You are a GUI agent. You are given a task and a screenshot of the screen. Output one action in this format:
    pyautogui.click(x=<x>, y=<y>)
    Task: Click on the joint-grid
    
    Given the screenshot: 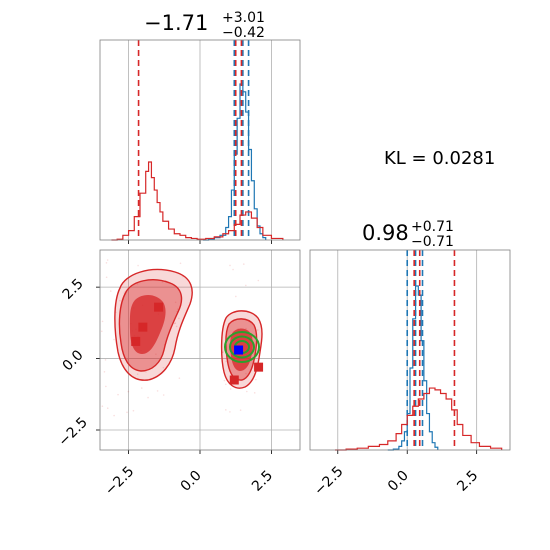 What is the action you would take?
    pyautogui.click(x=200, y=350)
    